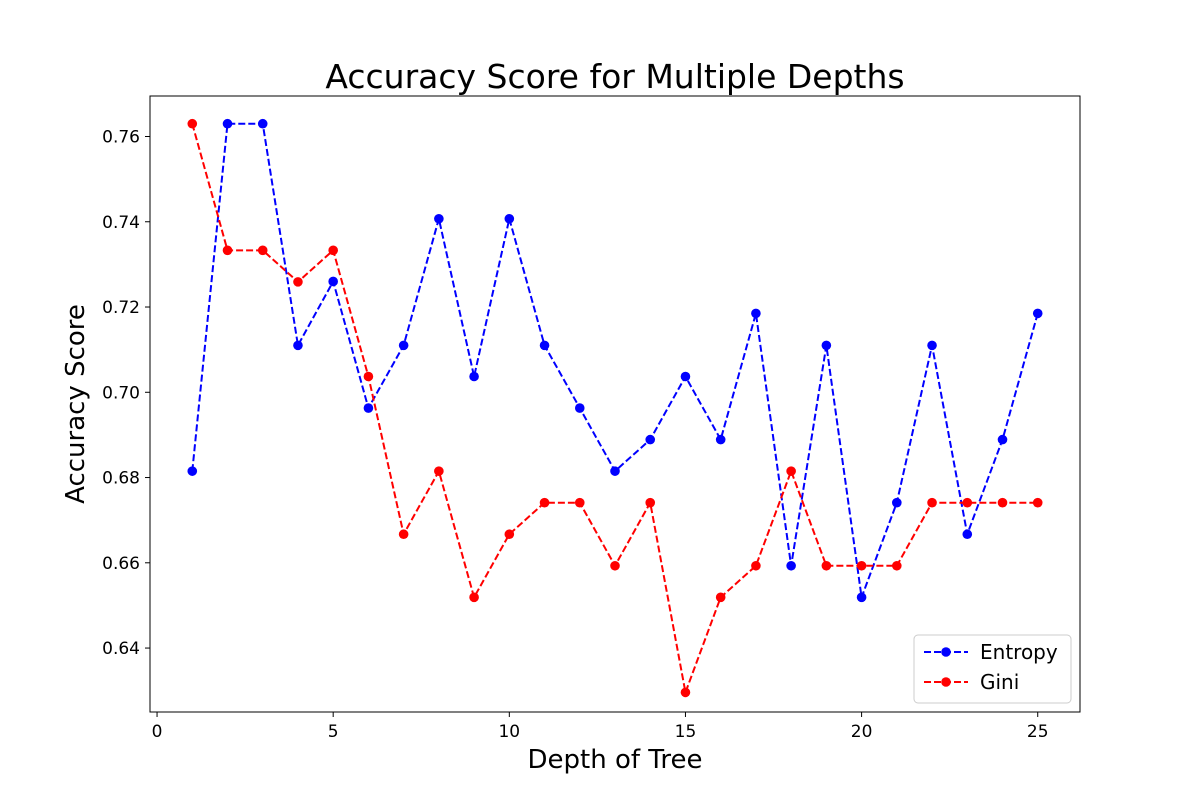 The width and height of the screenshot is (1200, 800). I want to click on y-tick-label: 0.70, so click(121, 393).